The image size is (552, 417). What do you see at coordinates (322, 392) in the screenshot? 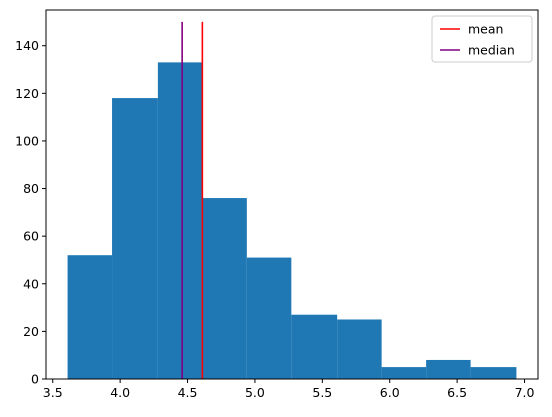
I see `x-tick-label: 5.5` at bounding box center [322, 392].